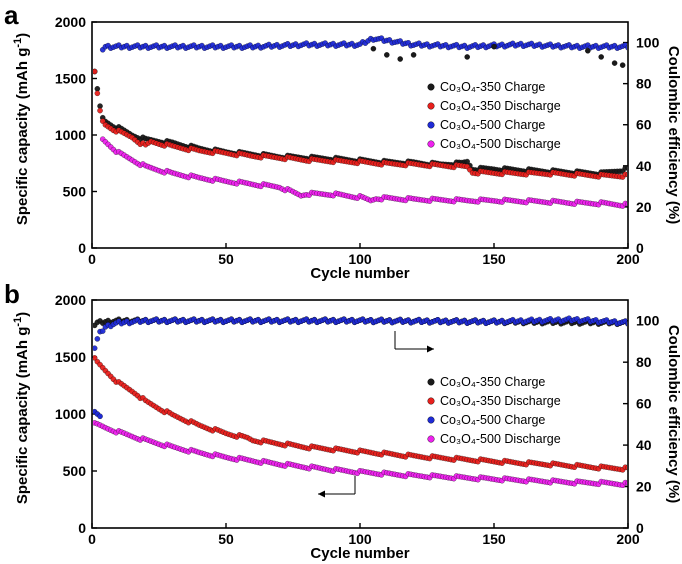  Describe the element at coordinates (498, 55) in the screenshot. I see `series-co3o4-350-charge-efficiency-points` at that location.